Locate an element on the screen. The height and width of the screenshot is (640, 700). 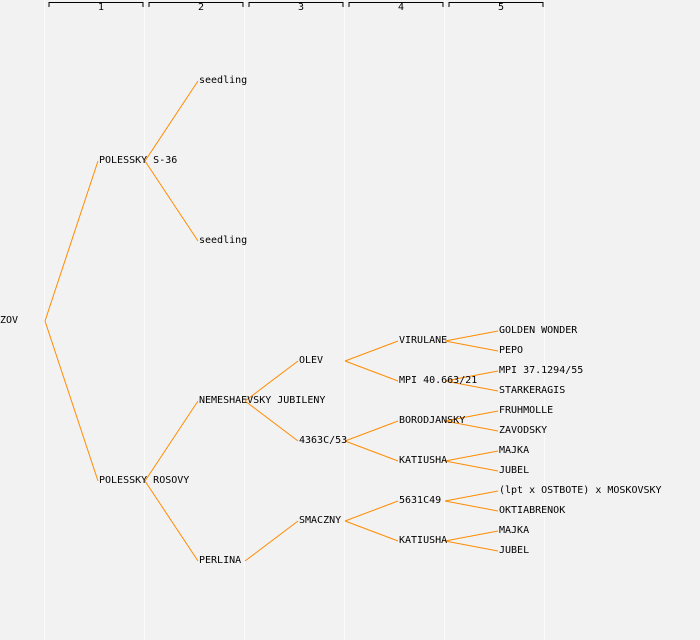
pedigree-node-jubel-b: JUBEL is located at coordinates (514, 550).